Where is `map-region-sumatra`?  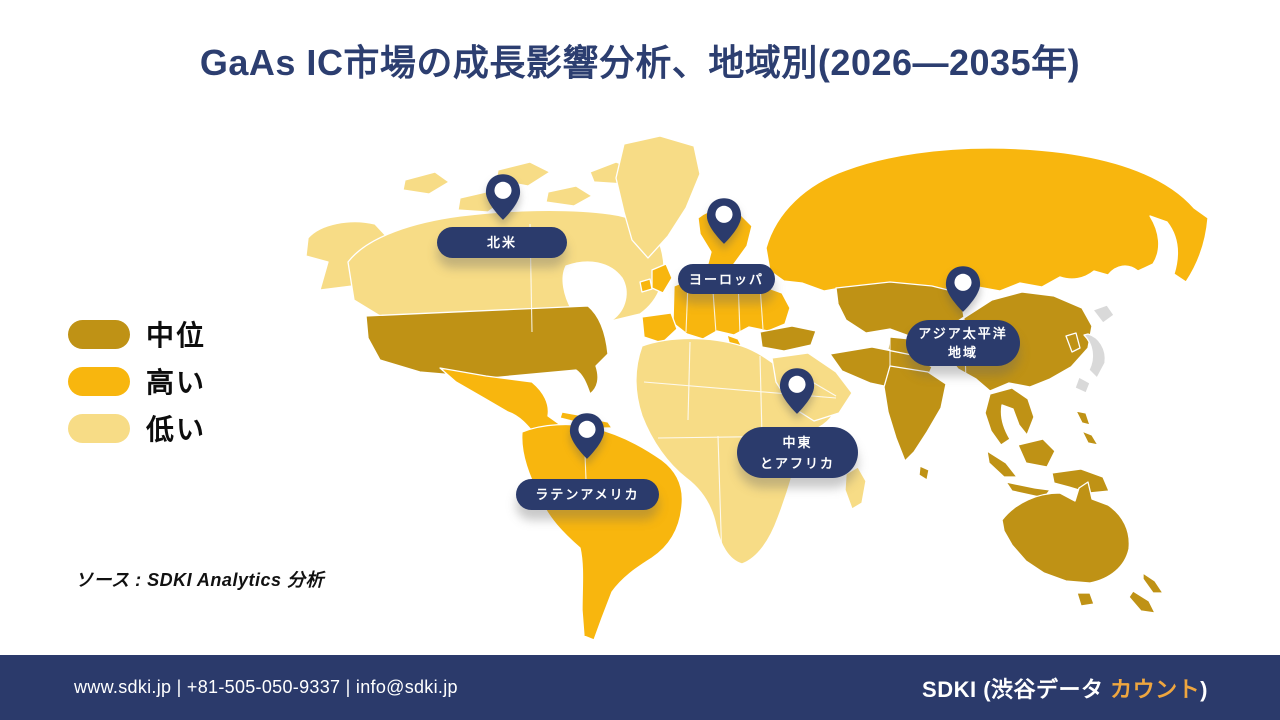 map-region-sumatra is located at coordinates (1002, 464).